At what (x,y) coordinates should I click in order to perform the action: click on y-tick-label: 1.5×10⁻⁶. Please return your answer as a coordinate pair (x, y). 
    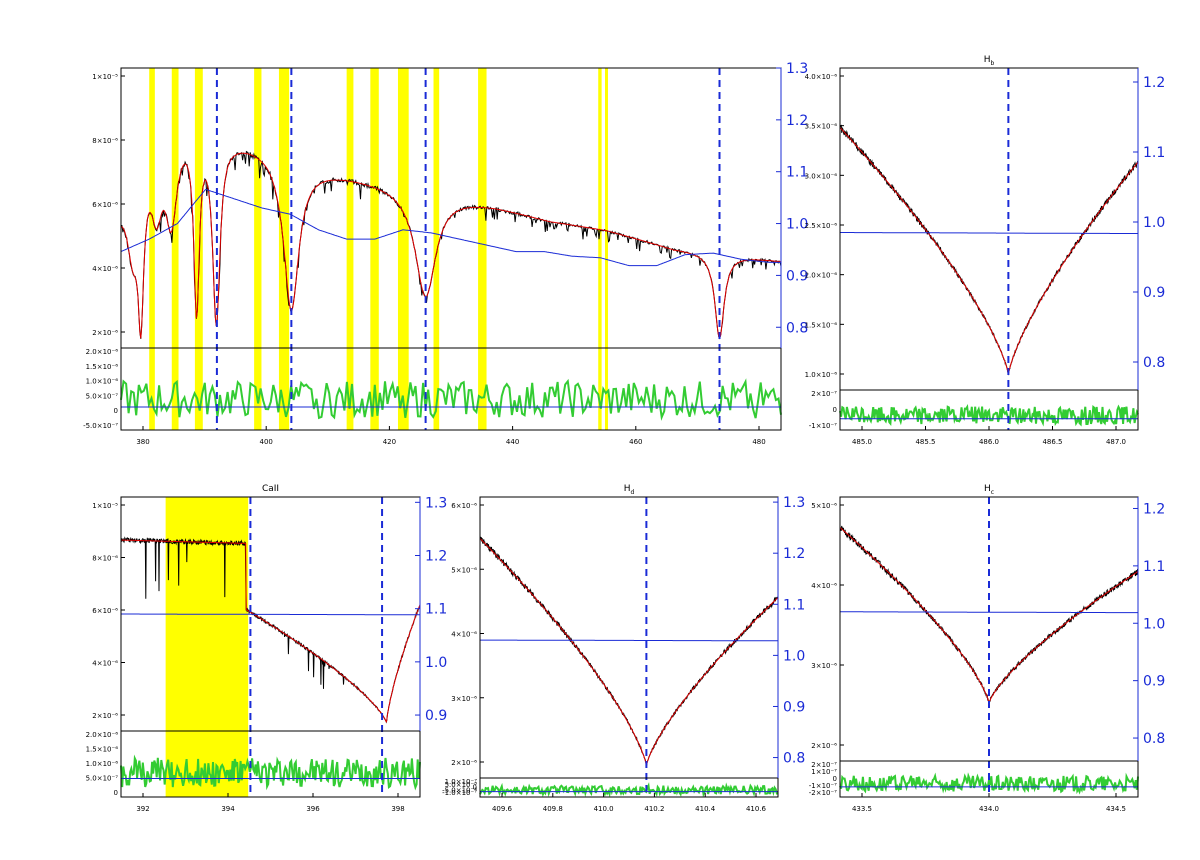
    Looking at the image, I should click on (821, 325).